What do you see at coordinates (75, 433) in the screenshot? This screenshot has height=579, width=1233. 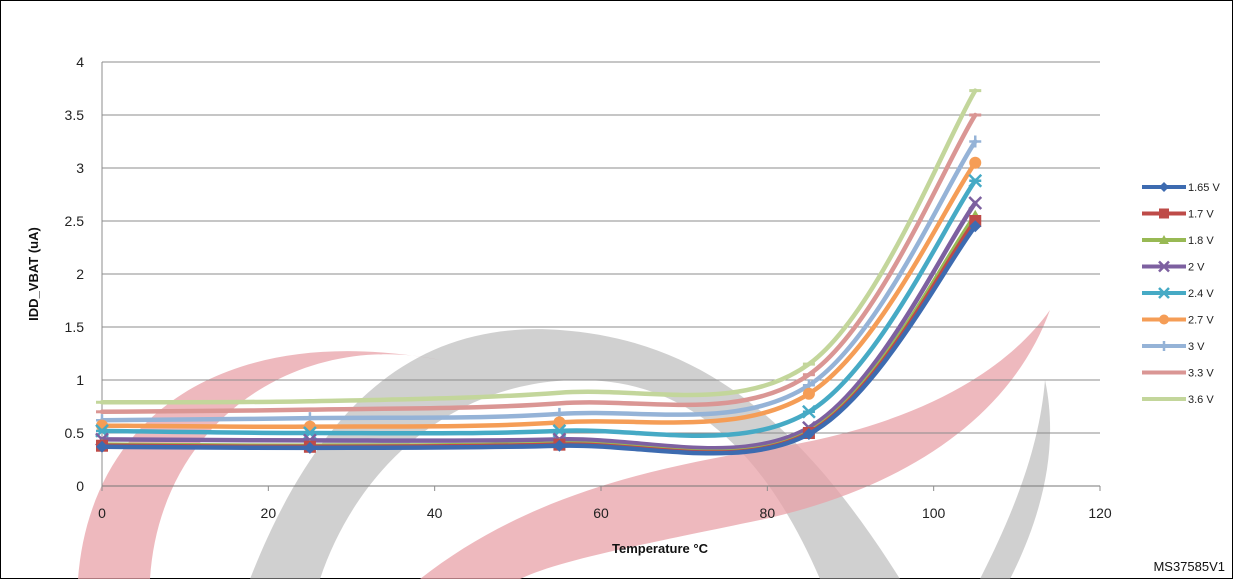 I see `y-tick-label: 0.5` at bounding box center [75, 433].